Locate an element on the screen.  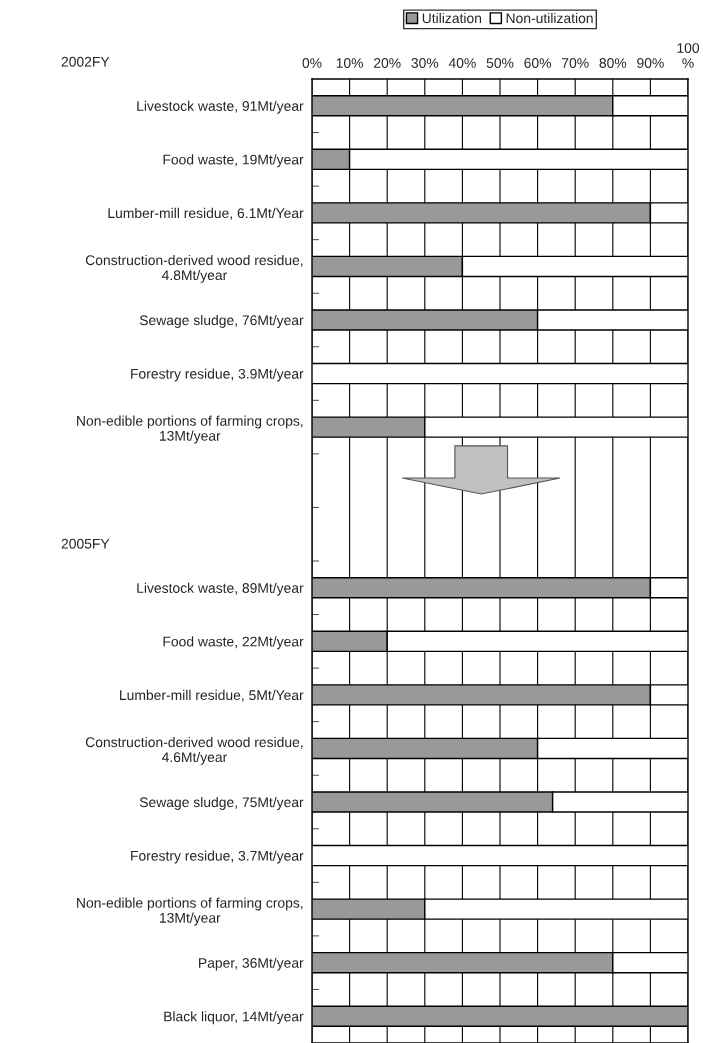
text: 2005FY is located at coordinates (85, 543).